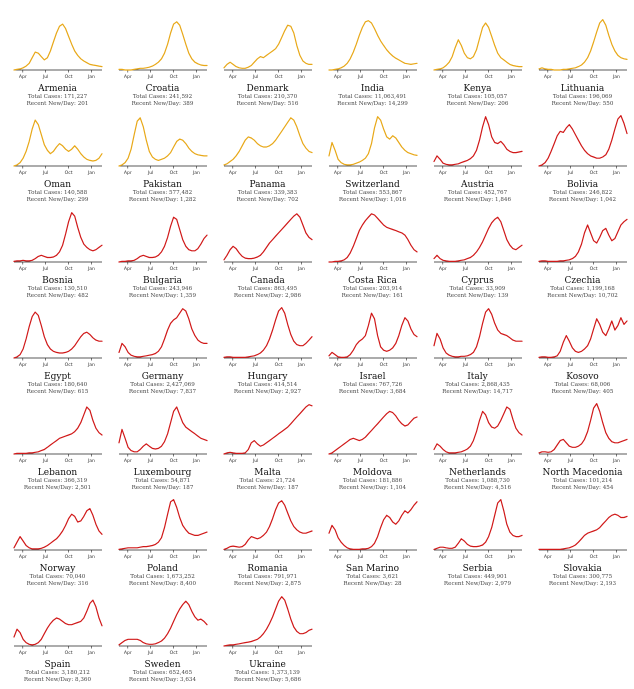 The width and height of the screenshot is (634, 689). Describe the element at coordinates (267, 377) in the screenshot. I see `country-title: Hungary` at that location.